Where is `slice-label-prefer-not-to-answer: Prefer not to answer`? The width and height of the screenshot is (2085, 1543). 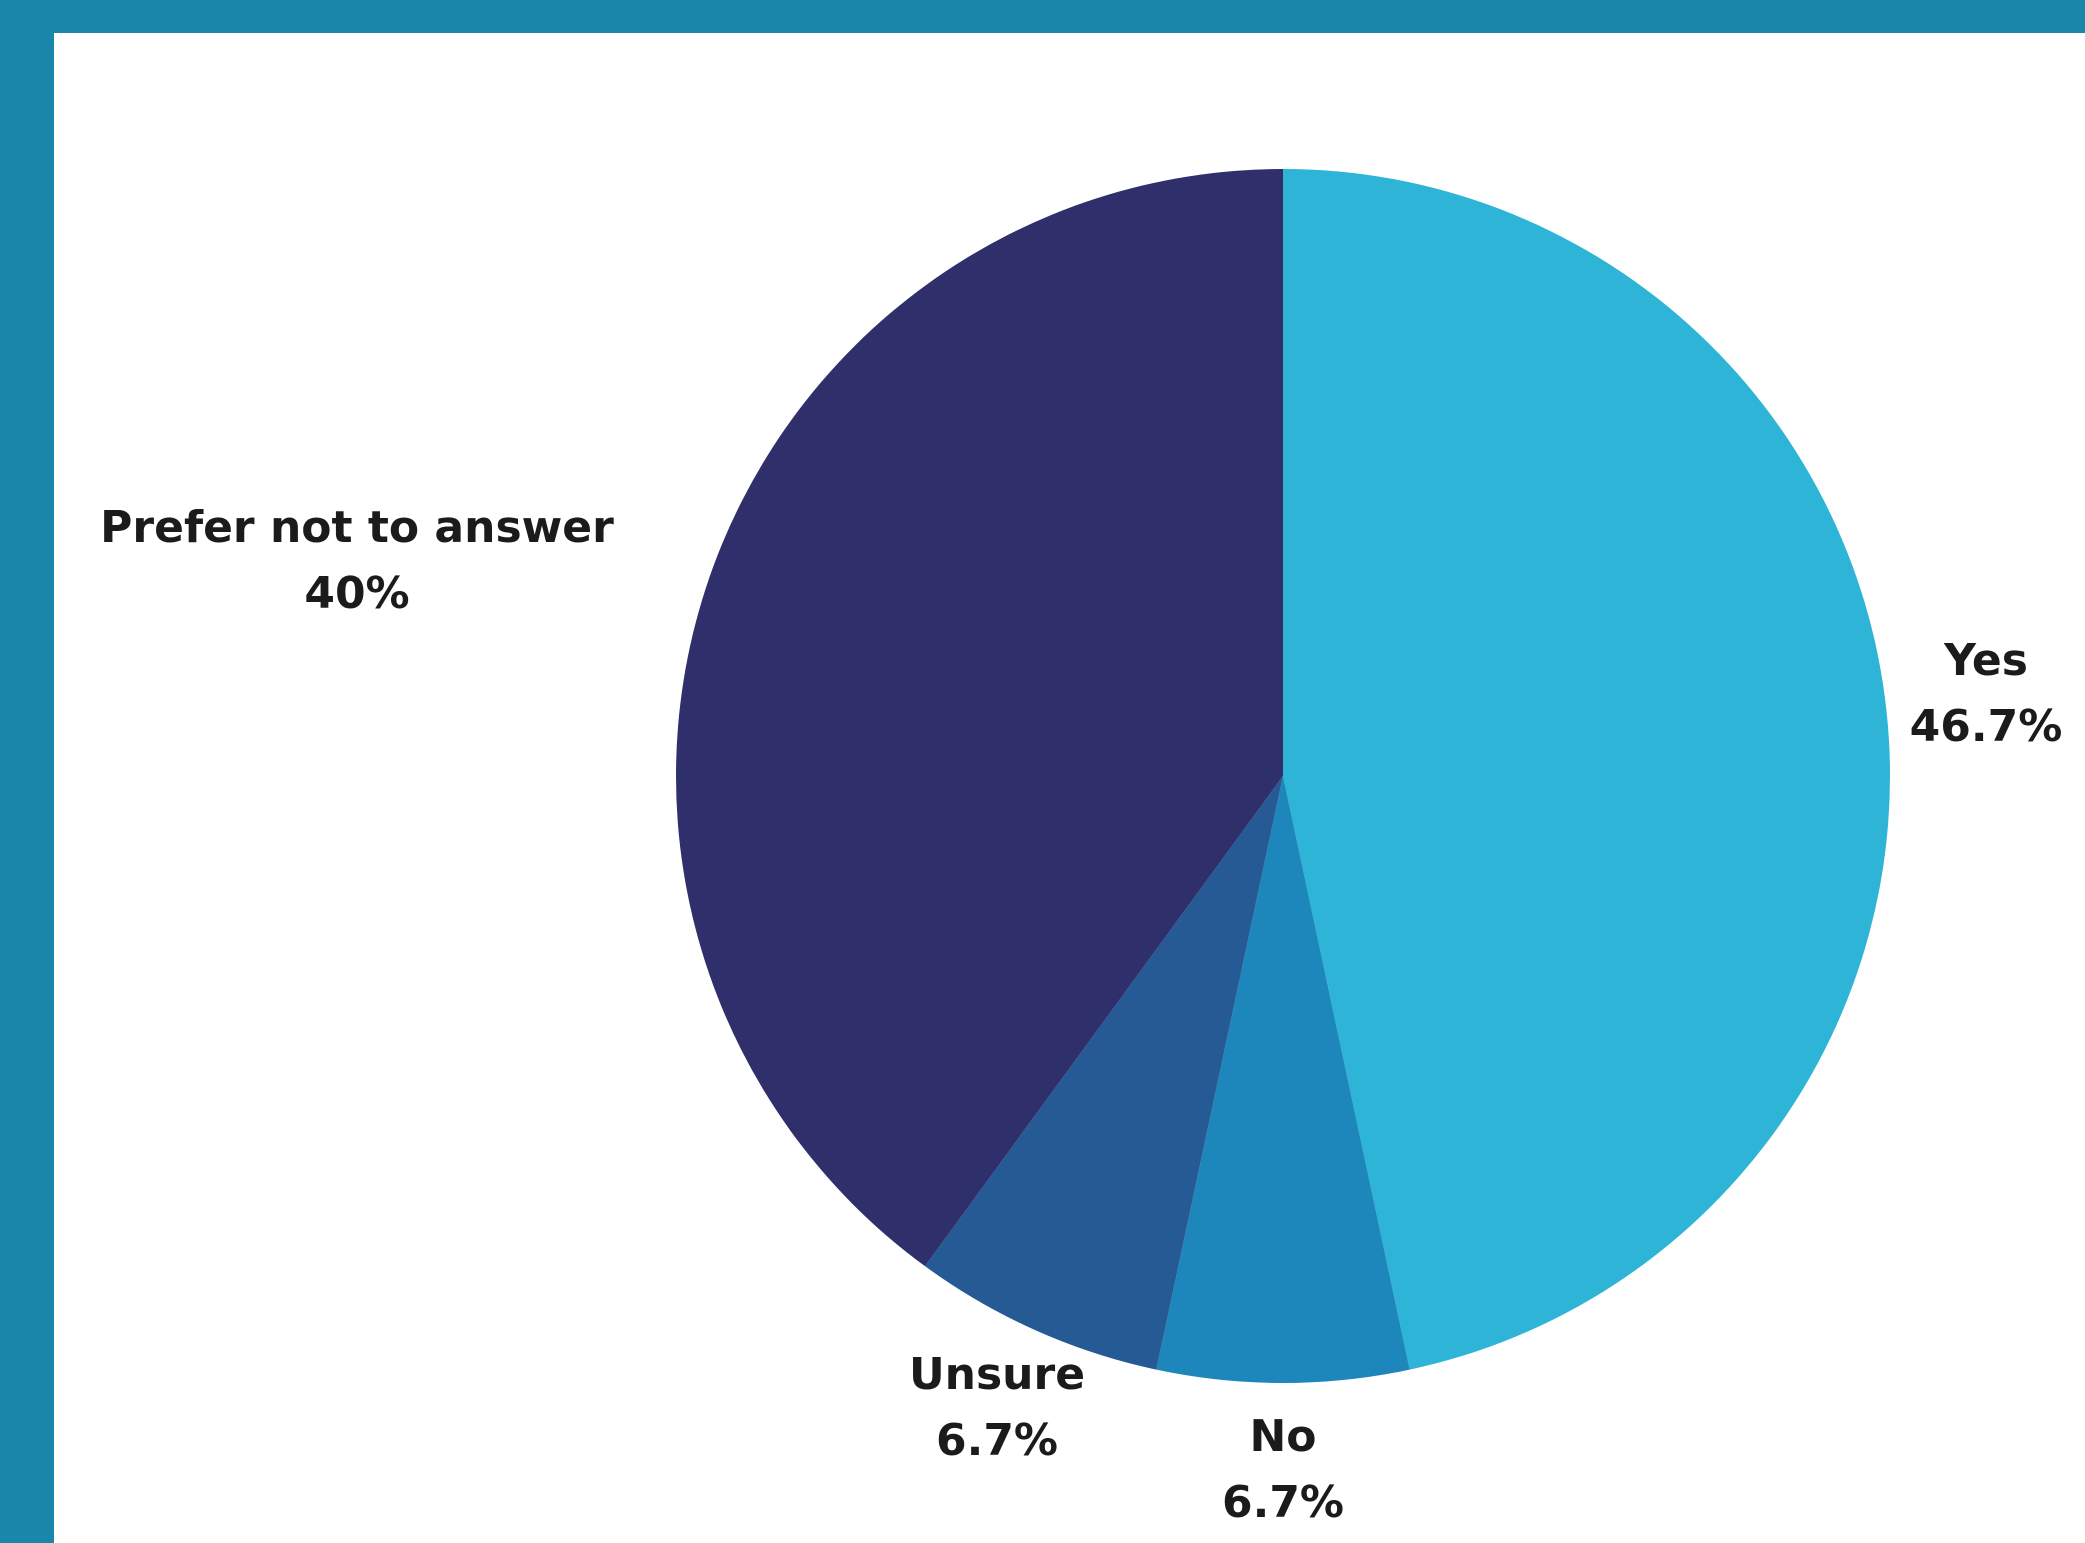
slice-label-prefer-not-to-answer: Prefer not to answer is located at coordinates (357, 527).